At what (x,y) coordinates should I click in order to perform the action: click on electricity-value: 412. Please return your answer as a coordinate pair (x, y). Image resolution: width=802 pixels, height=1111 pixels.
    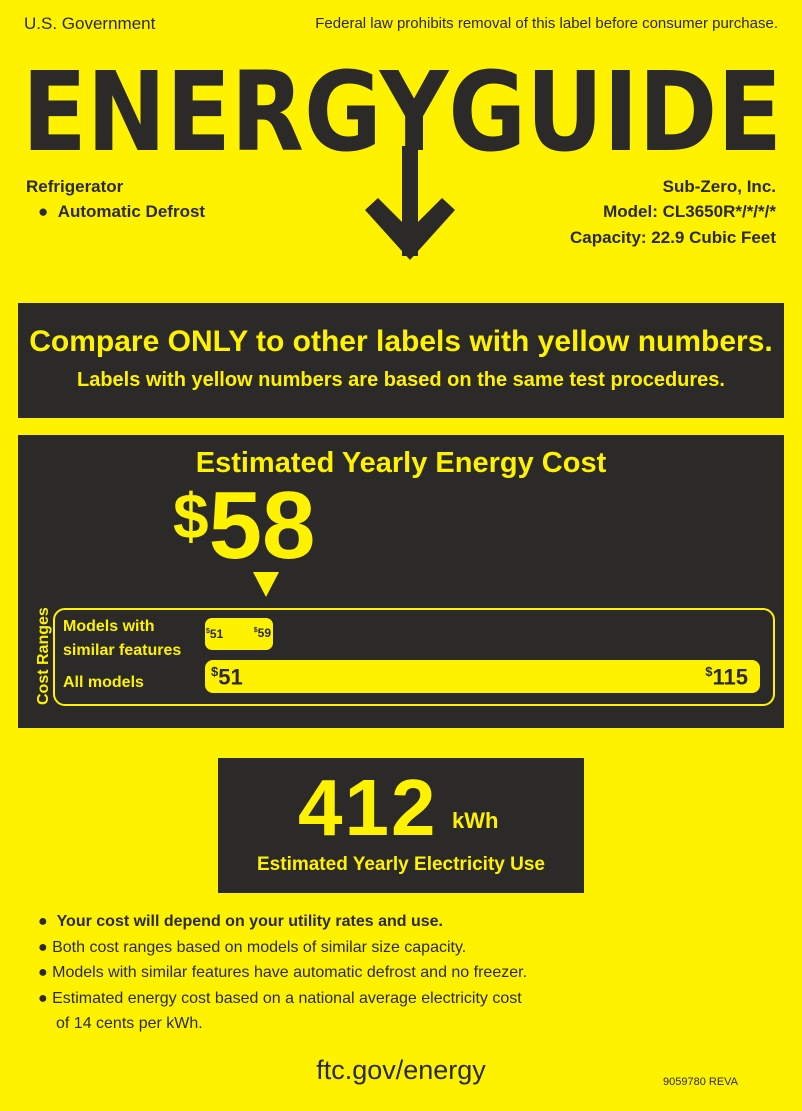
    Looking at the image, I should click on (368, 807).